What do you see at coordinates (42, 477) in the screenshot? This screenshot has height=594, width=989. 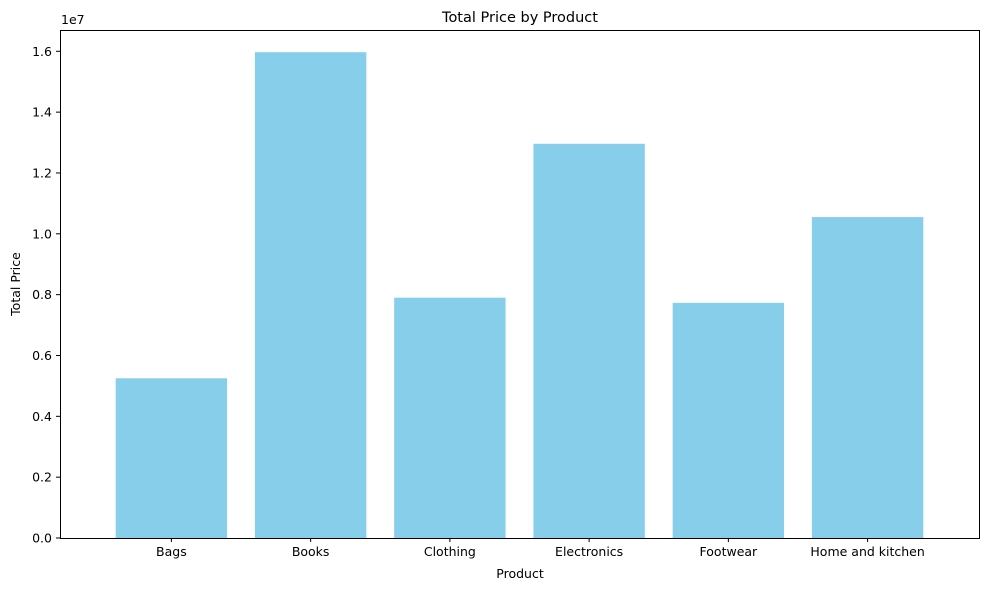 I see `y-tick-label: 0.2` at bounding box center [42, 477].